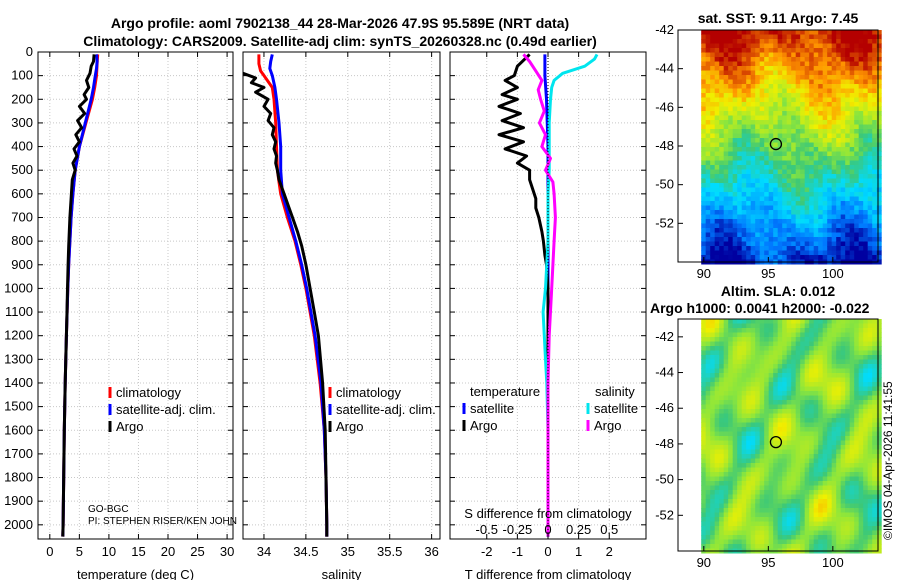 Image resolution: width=900 pixels, height=580 pixels. Describe the element at coordinates (664, 479) in the screenshot. I see `map-y-tick-label: -50` at that location.